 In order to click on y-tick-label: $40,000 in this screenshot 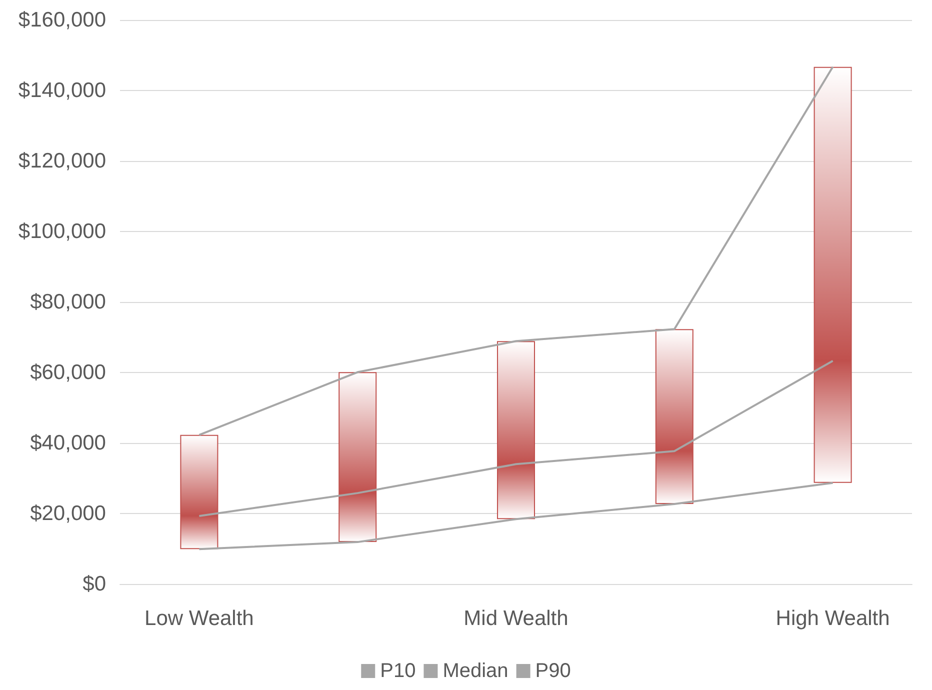, I will do `click(68, 443)`.